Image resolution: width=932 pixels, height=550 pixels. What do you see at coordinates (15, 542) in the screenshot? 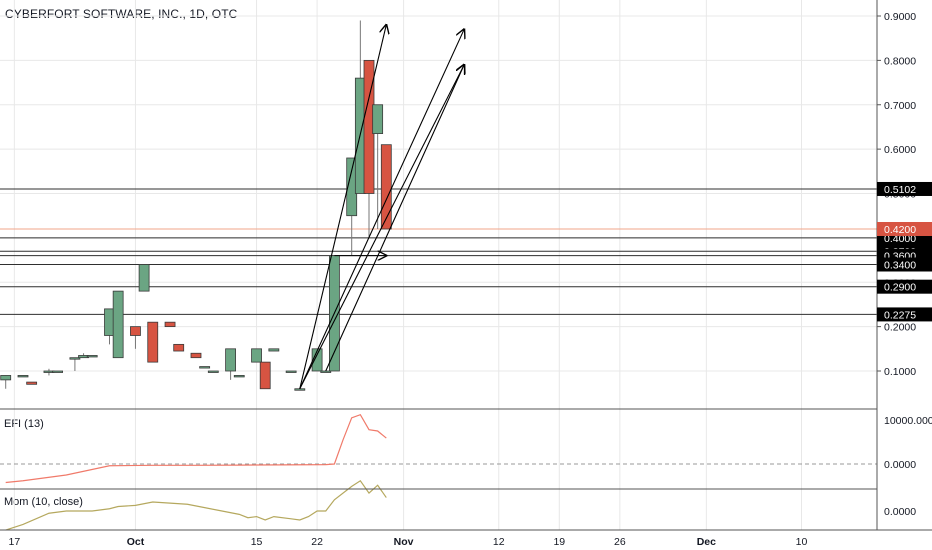
I see `time-tick-label: 17` at bounding box center [15, 542].